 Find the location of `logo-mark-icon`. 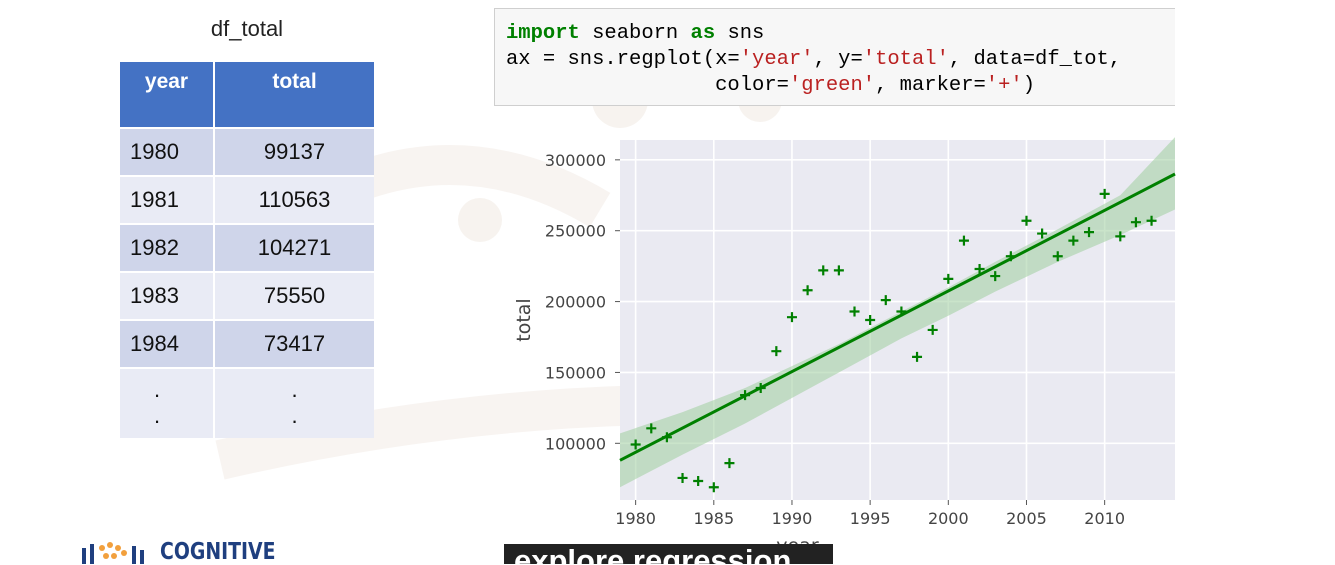

logo-mark-icon is located at coordinates (113, 553).